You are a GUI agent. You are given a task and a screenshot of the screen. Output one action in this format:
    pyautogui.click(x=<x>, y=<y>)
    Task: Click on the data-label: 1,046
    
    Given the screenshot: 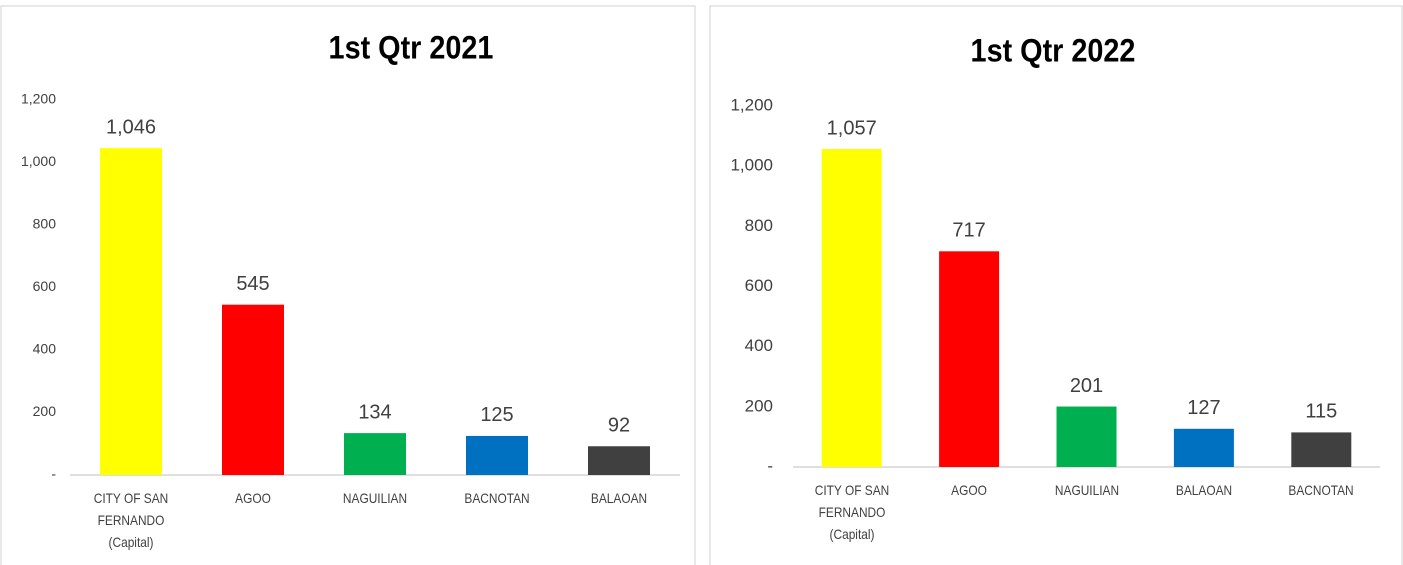 What is the action you would take?
    pyautogui.click(x=131, y=127)
    